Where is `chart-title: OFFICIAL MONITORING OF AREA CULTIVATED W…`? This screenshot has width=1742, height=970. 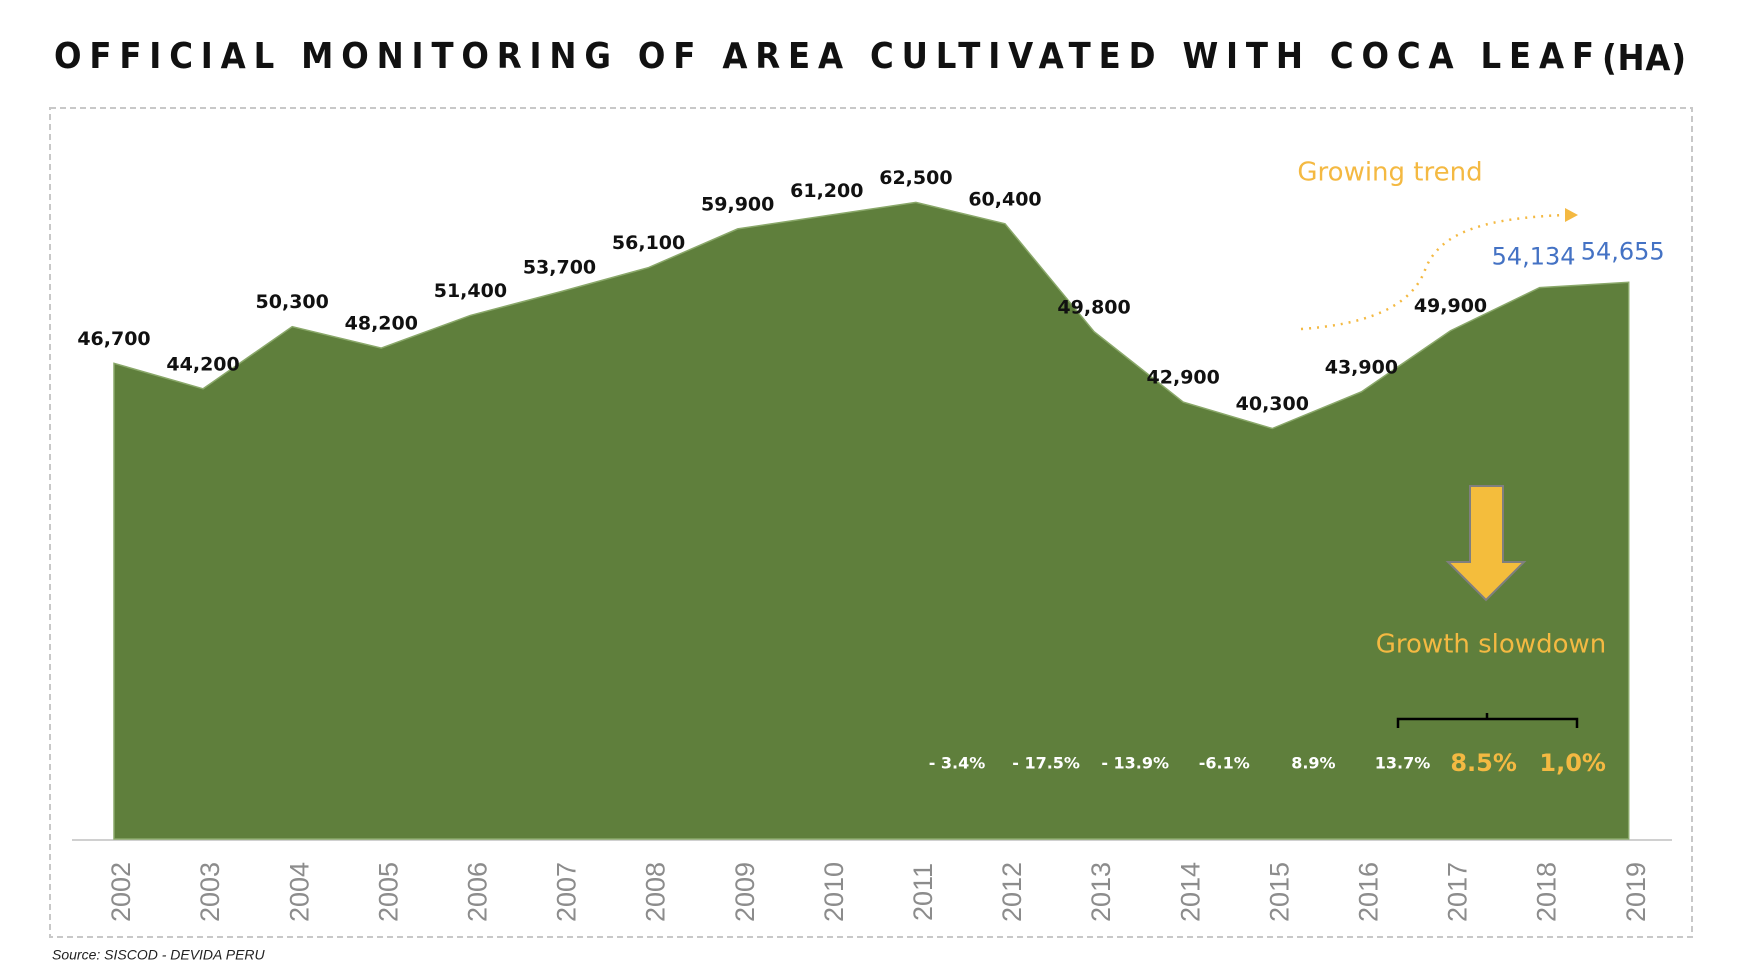 chart-title: OFFICIAL MONITORING OF AREA CULTIVATED W… is located at coordinates (824, 56).